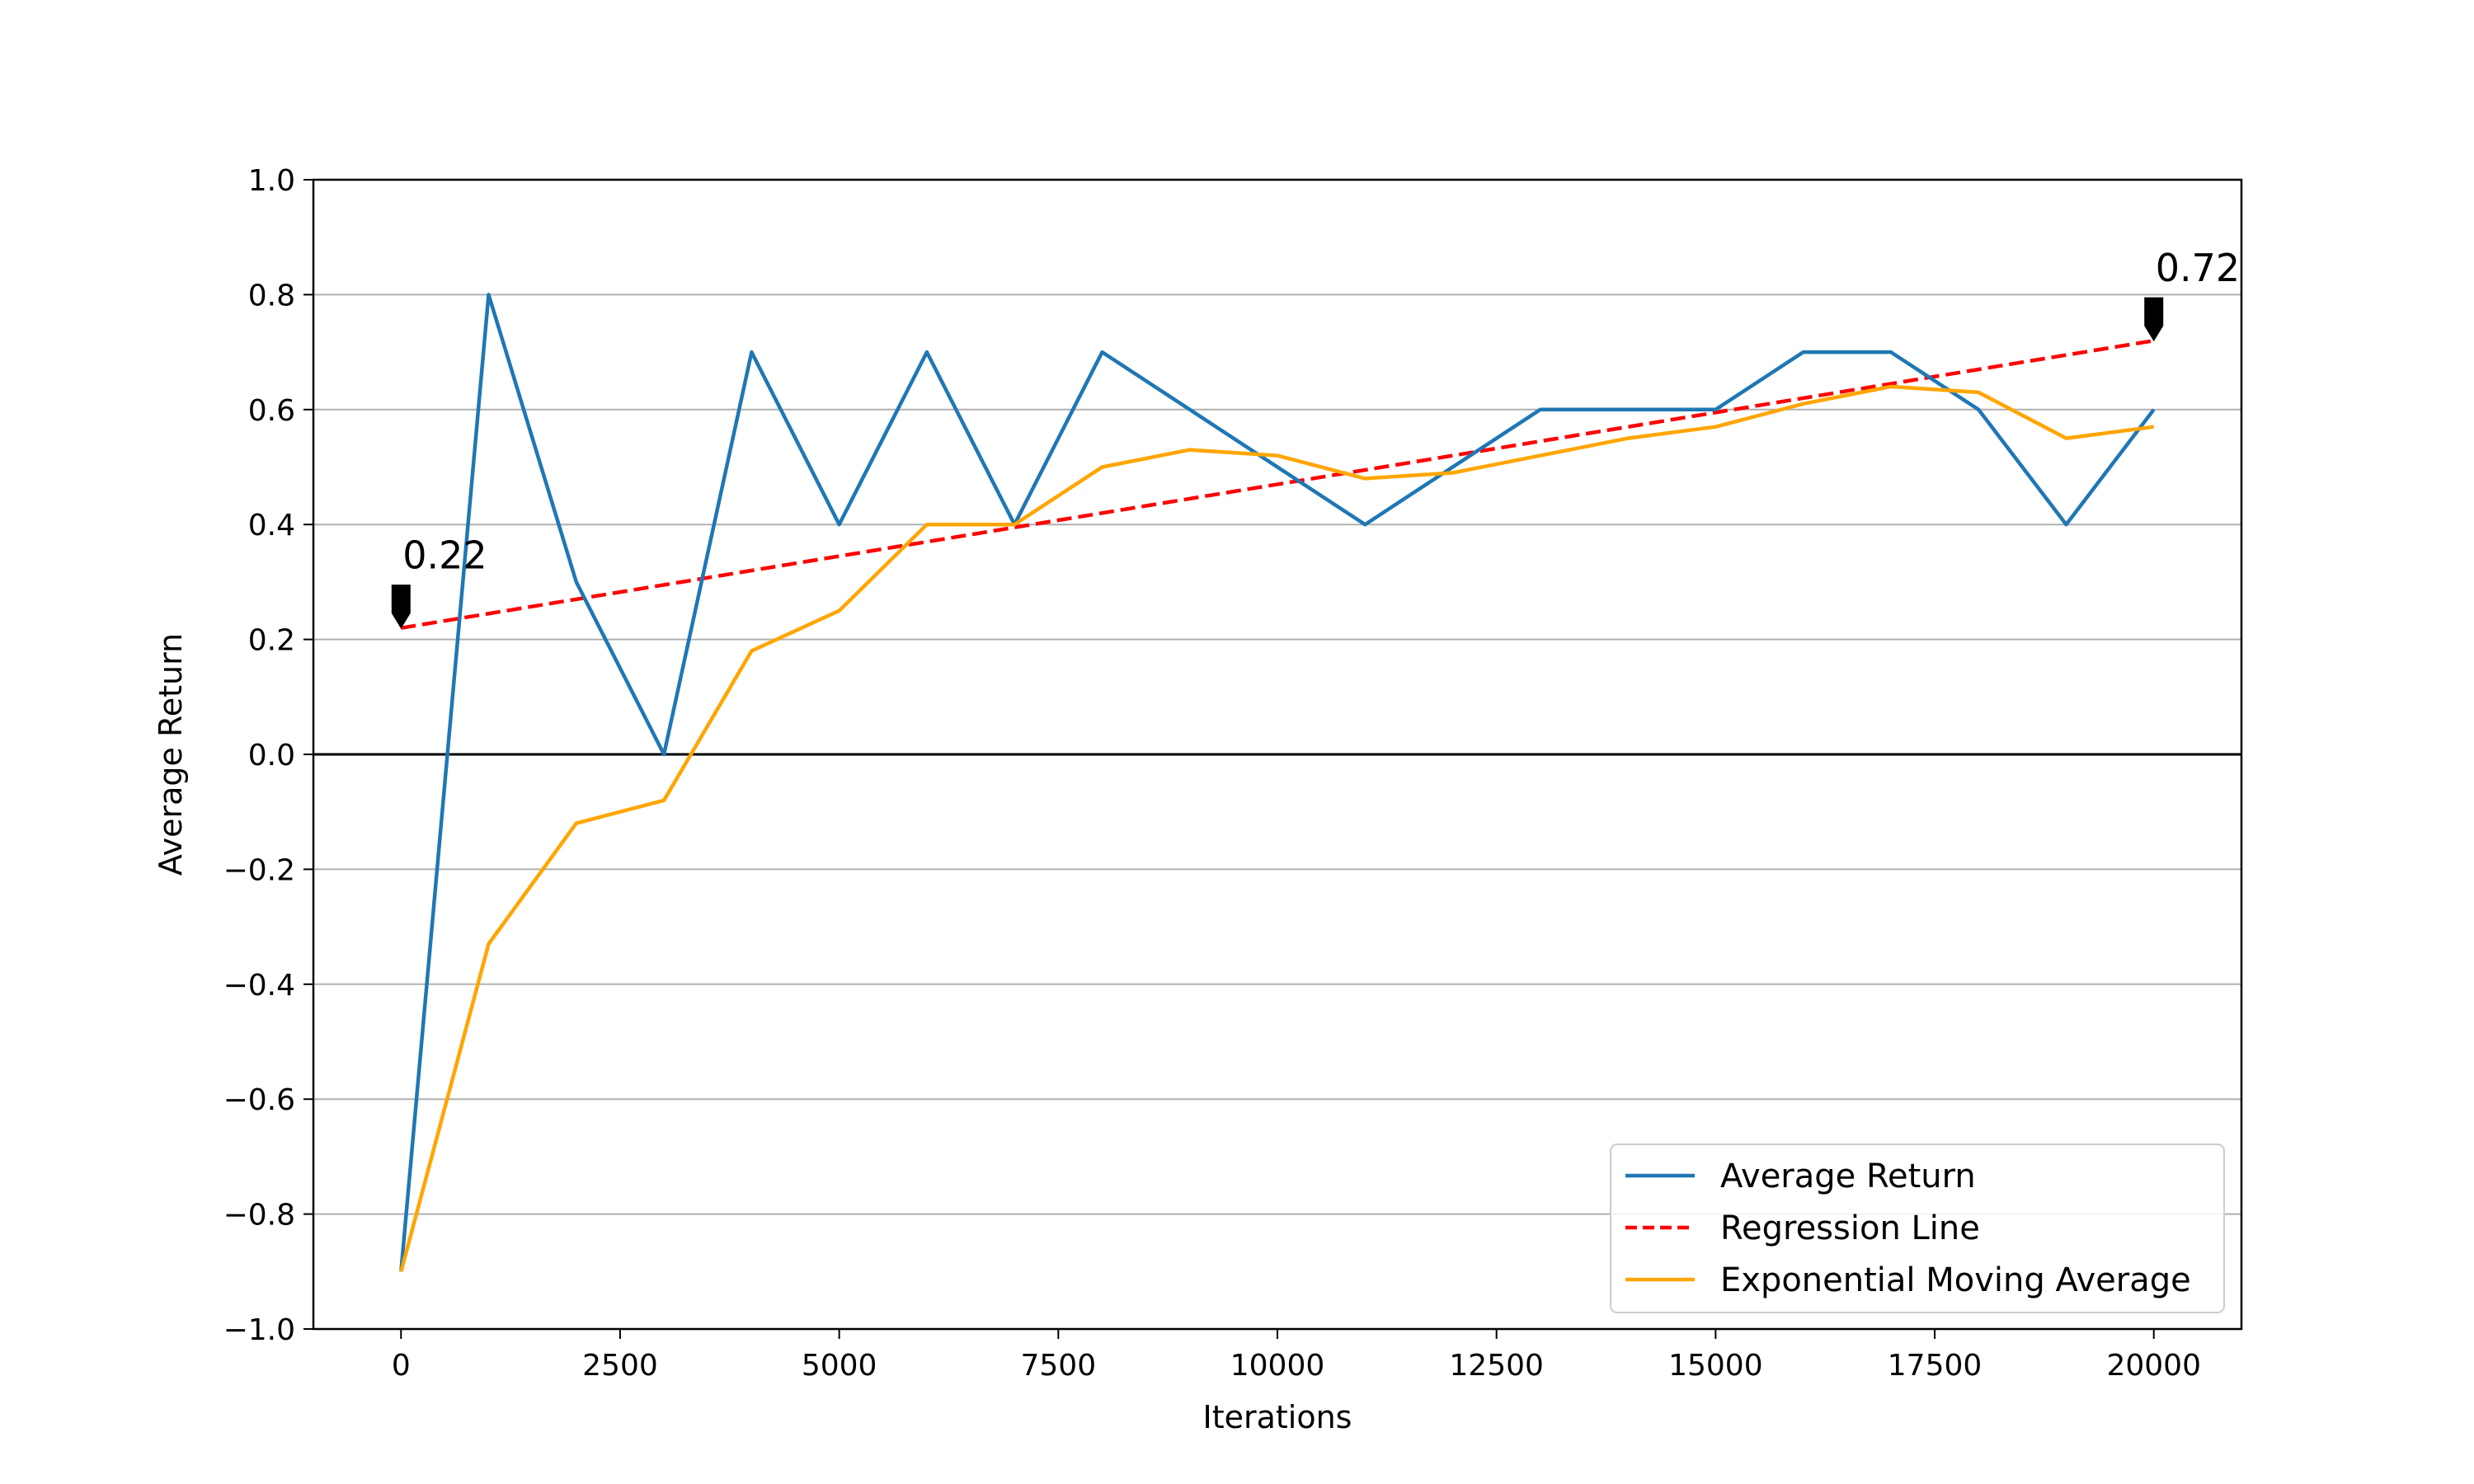 The height and width of the screenshot is (1484, 2474). I want to click on x-tick-label: 15000, so click(1715, 1366).